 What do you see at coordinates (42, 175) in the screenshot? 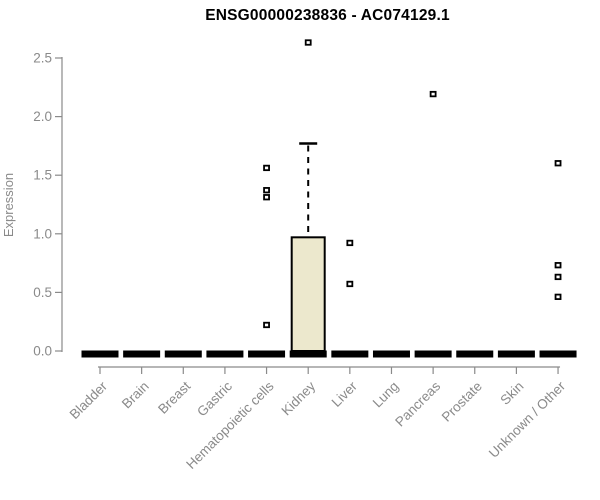
I see `y-tick-label: 1.5` at bounding box center [42, 175].